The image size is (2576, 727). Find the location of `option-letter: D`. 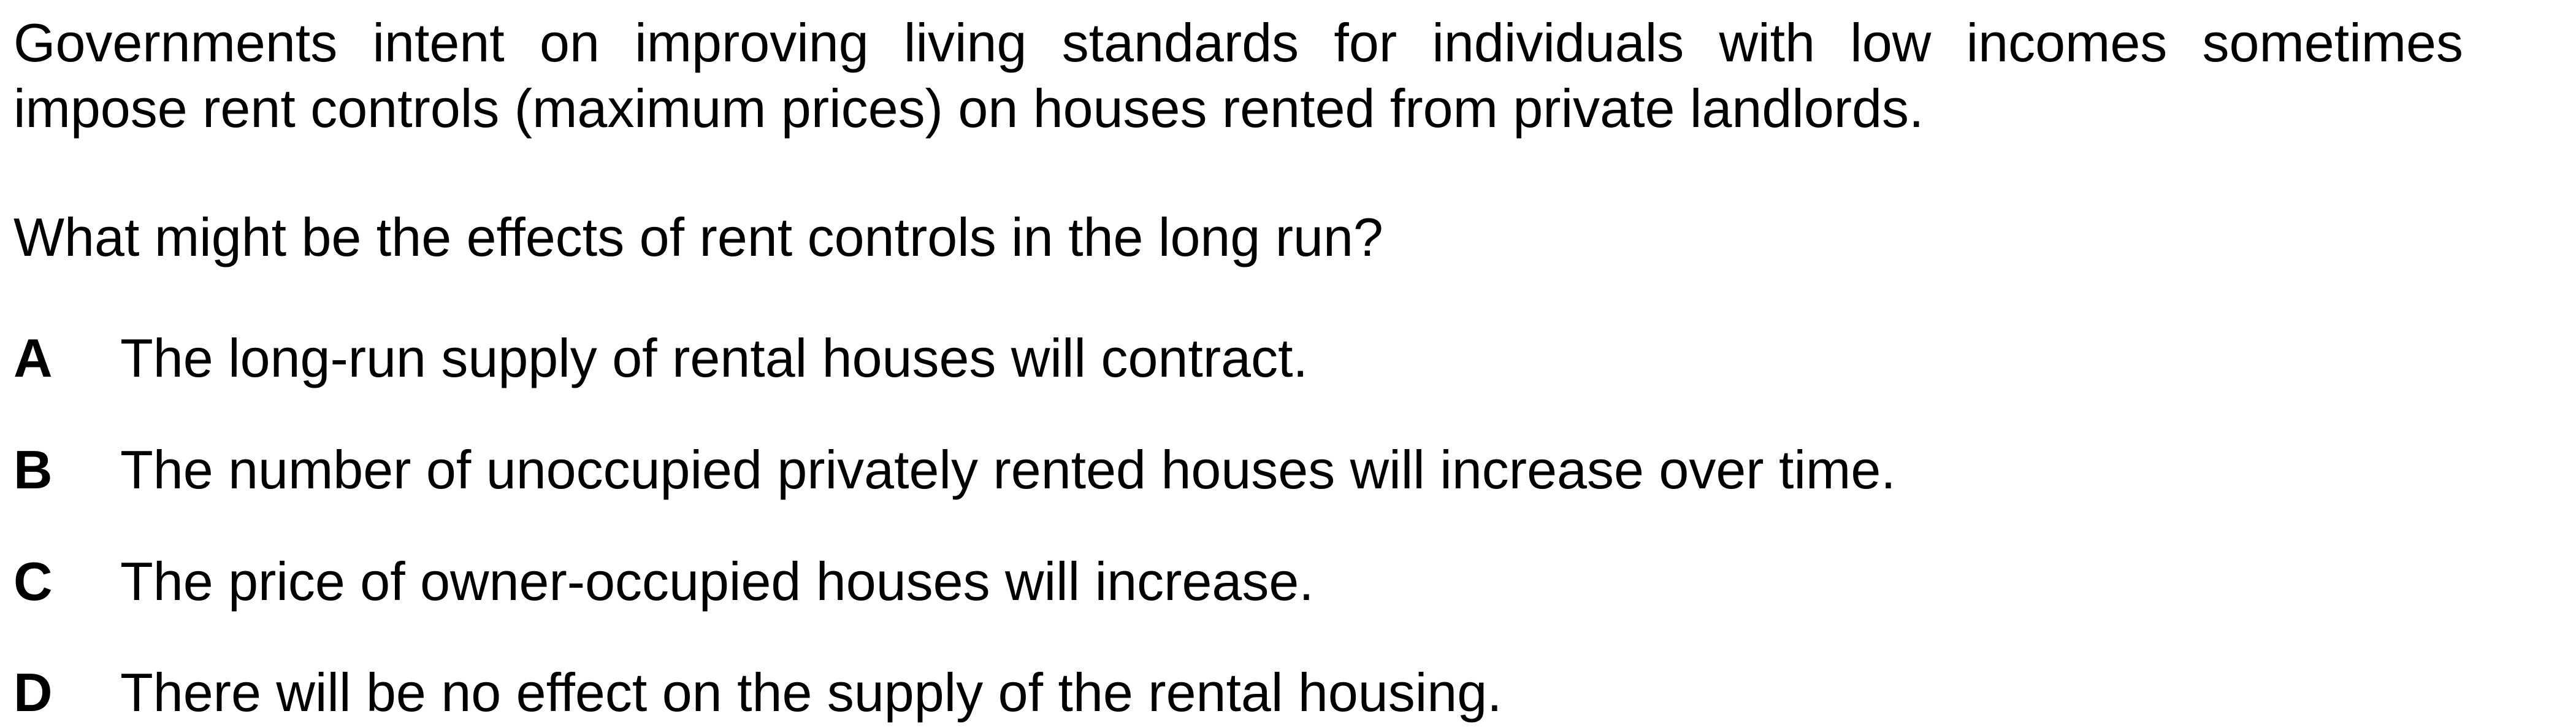

option-letter: D is located at coordinates (33, 692).